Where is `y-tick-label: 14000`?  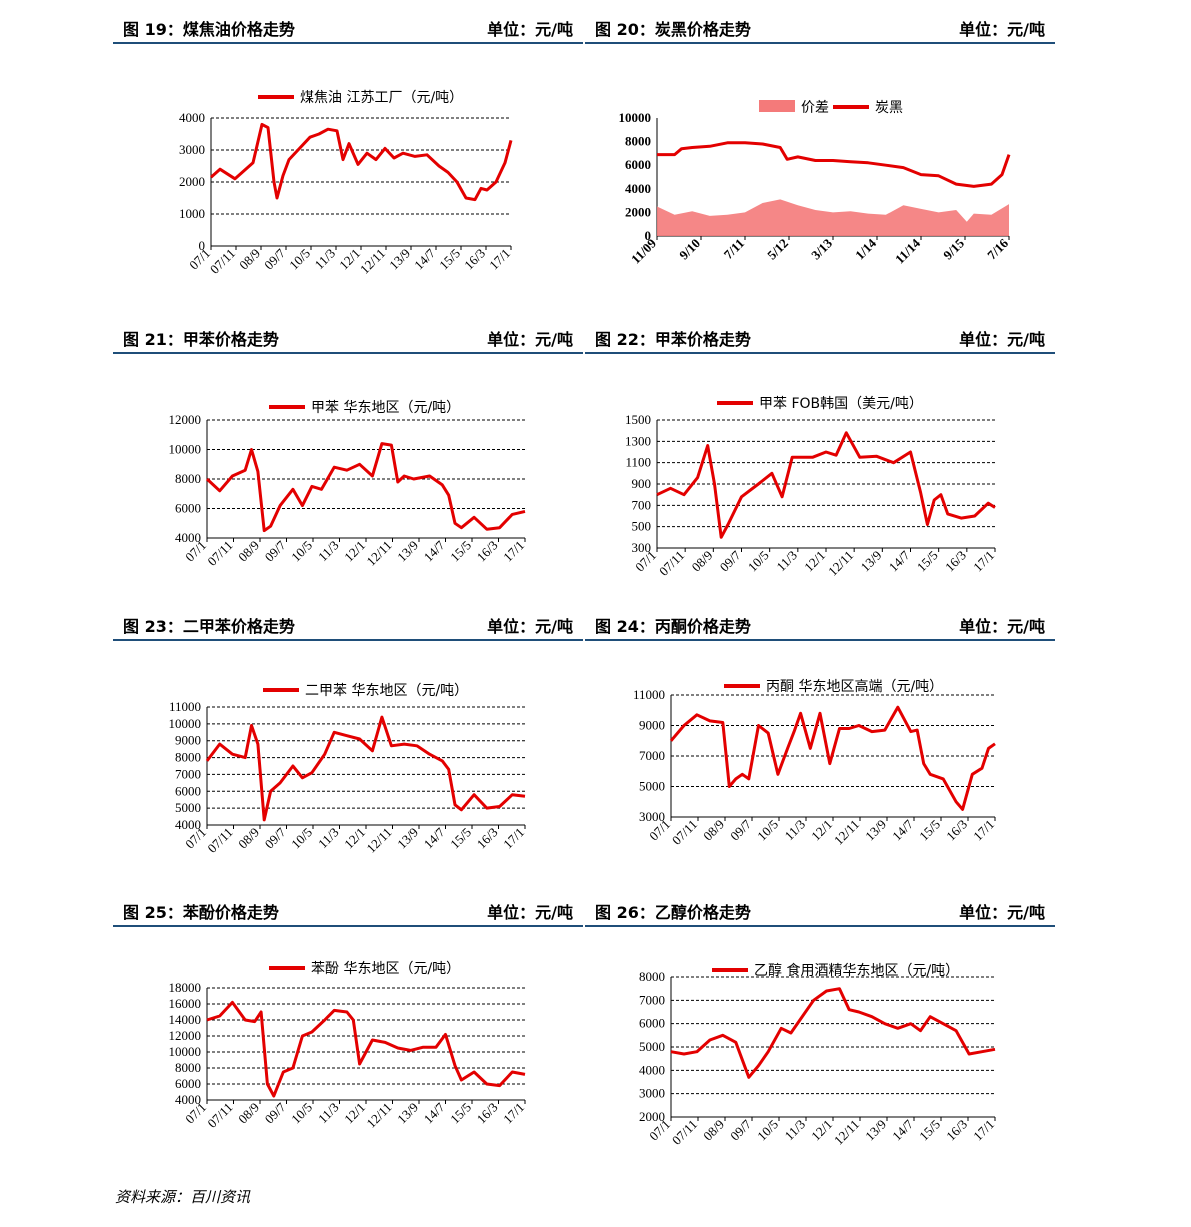
y-tick-label: 14000 is located at coordinates (185, 1019).